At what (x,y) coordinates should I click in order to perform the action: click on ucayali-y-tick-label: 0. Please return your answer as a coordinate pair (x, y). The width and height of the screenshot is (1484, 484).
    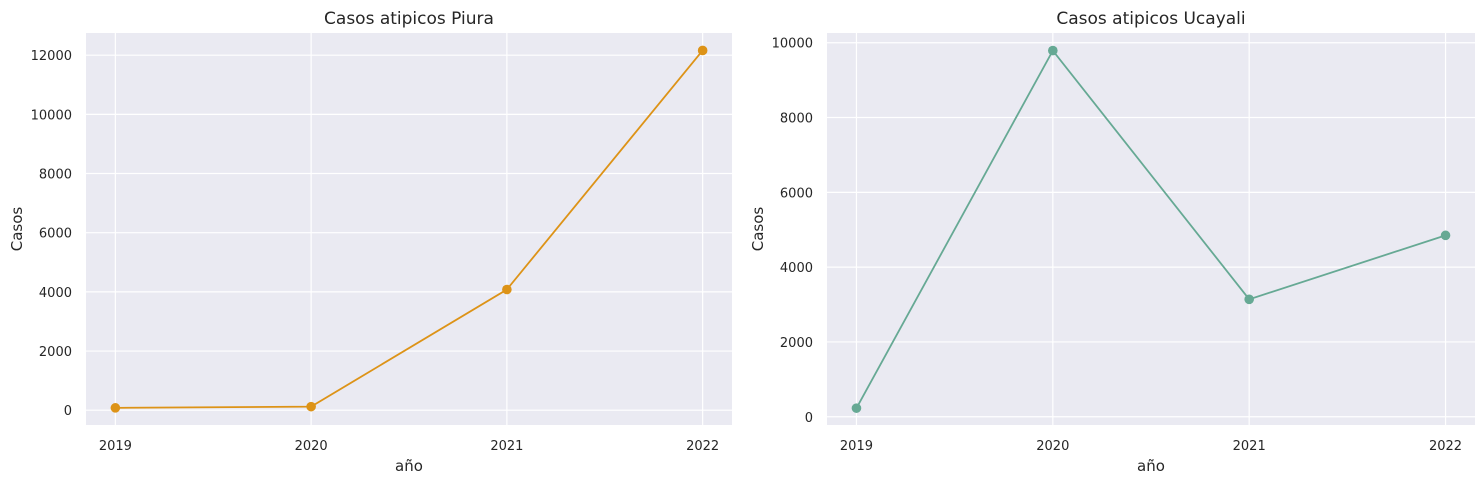
    Looking at the image, I should click on (809, 418).